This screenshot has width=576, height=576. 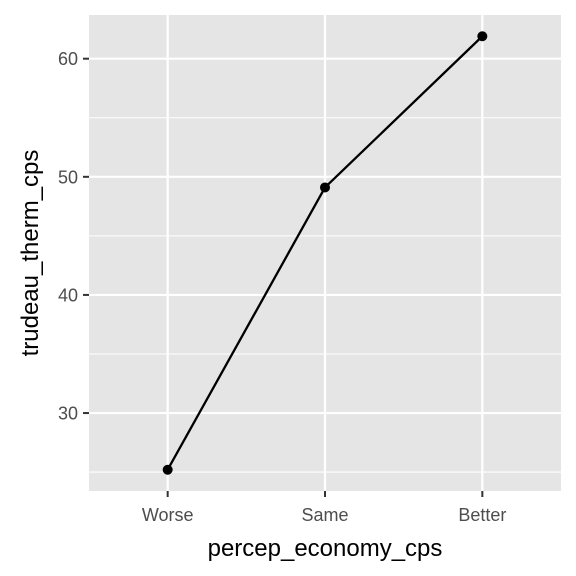 I want to click on y-tick-label: 50, so click(x=68, y=177).